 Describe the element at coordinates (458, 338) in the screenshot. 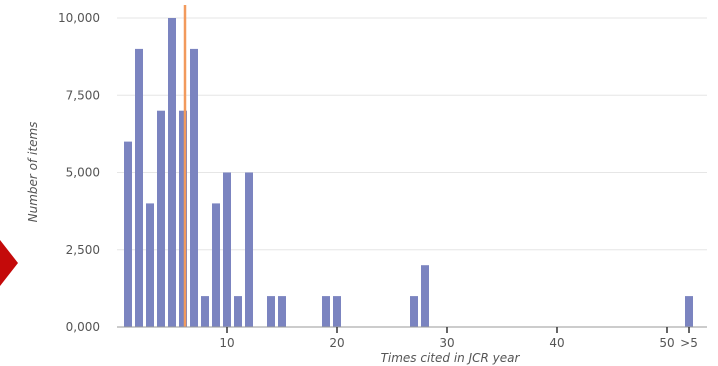

I see `x-tick-marks-and-labels: 10 20 30 40 50 >5` at that location.